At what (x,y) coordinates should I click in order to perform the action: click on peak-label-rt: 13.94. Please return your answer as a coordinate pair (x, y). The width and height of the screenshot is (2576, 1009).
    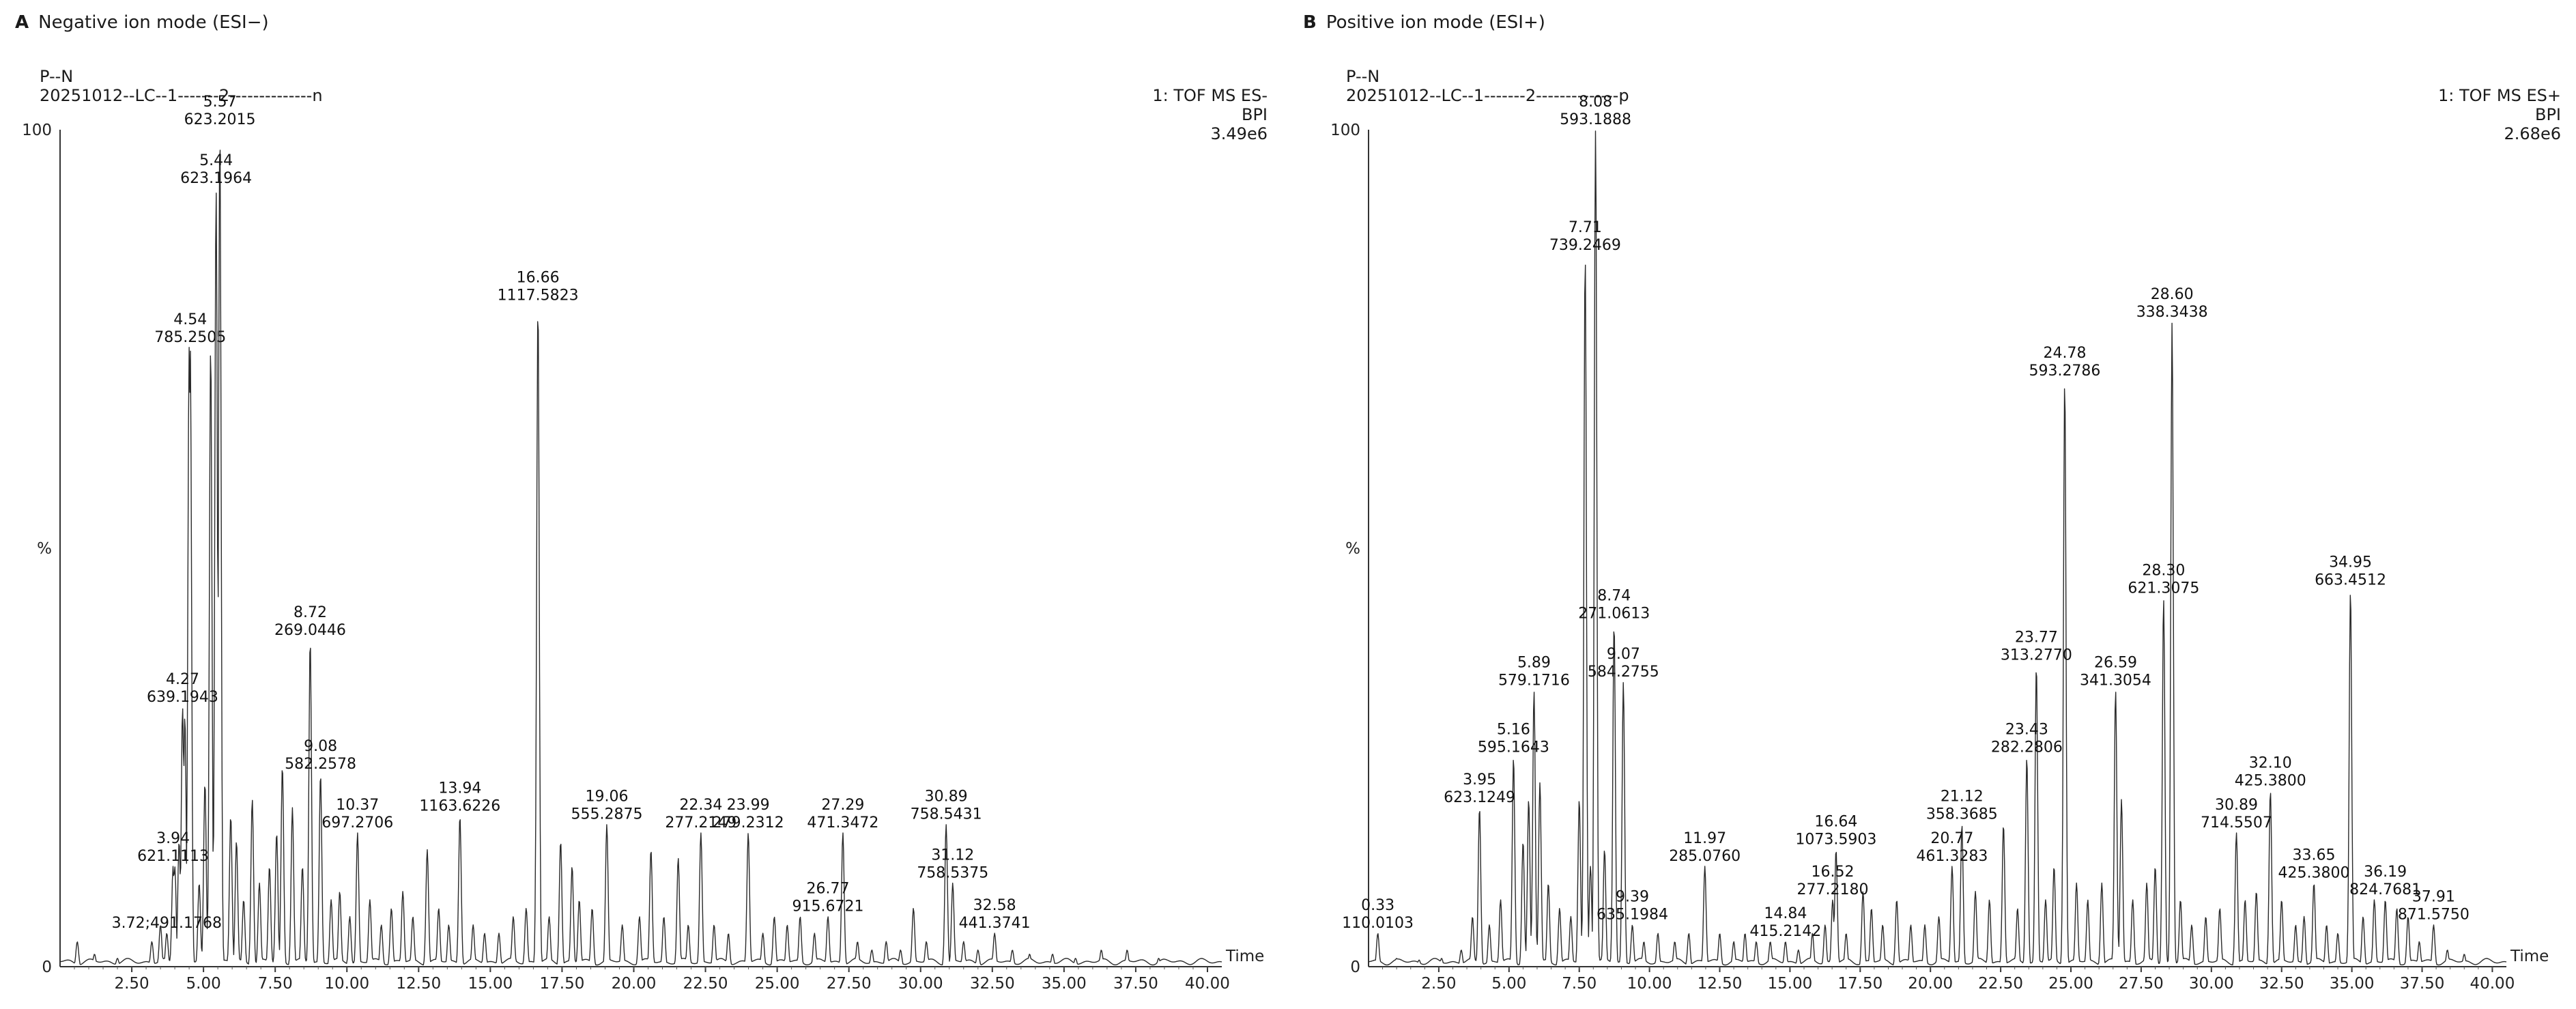
    Looking at the image, I should click on (459, 789).